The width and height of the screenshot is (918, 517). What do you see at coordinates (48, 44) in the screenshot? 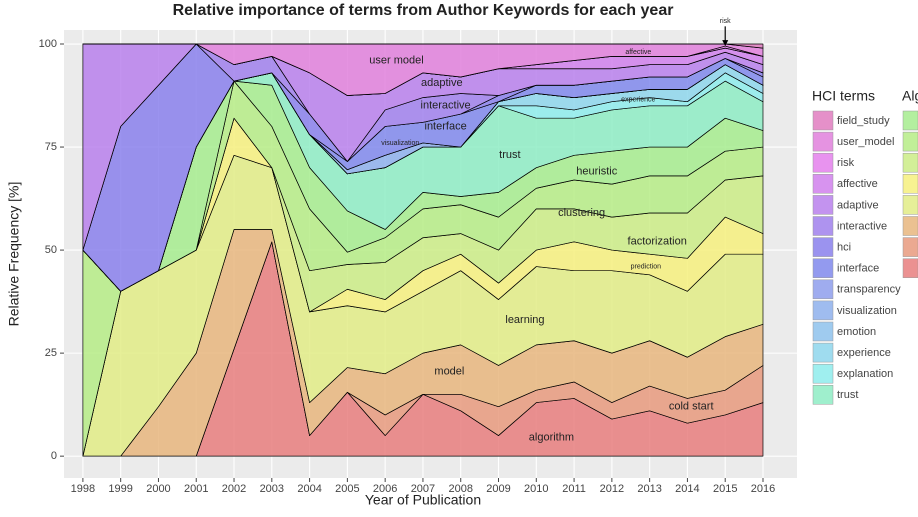
I see `y-tick-label: 100` at bounding box center [48, 44].